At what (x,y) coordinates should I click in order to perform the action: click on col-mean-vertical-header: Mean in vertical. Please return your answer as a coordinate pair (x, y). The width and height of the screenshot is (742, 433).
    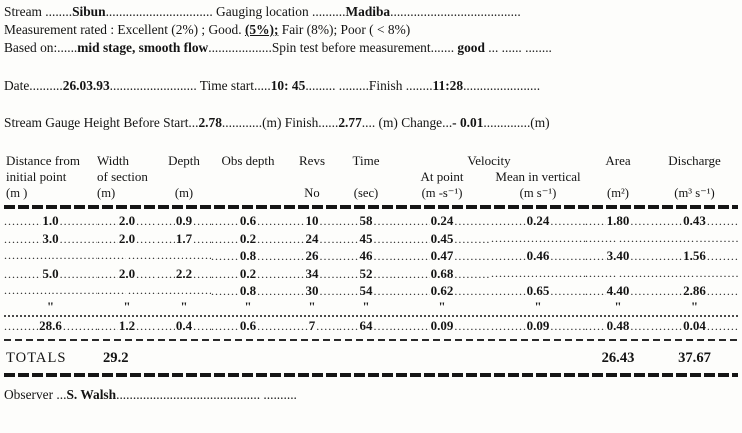
    Looking at the image, I should click on (538, 176).